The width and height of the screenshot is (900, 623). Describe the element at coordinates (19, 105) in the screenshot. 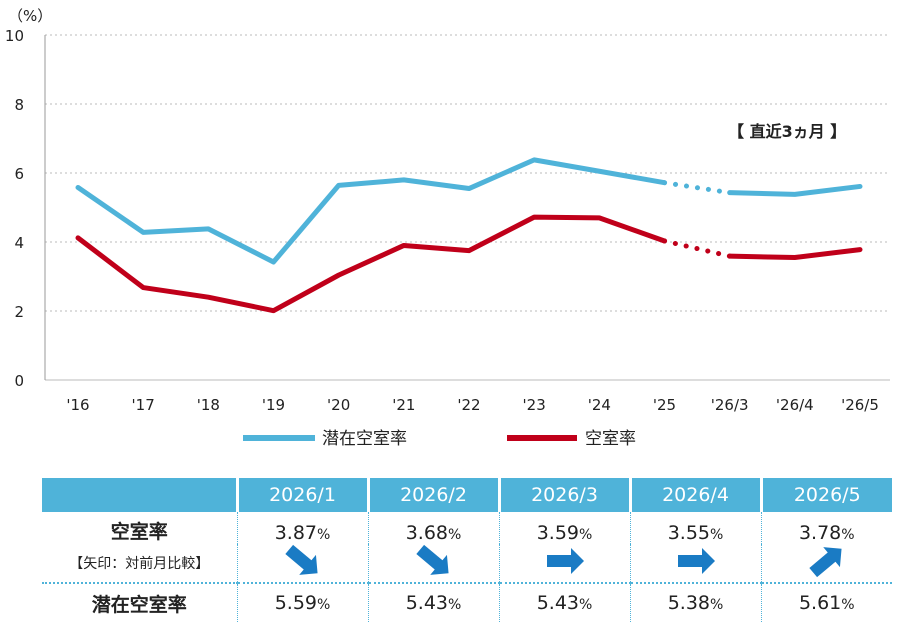

I see `y-tick-label: 8` at that location.